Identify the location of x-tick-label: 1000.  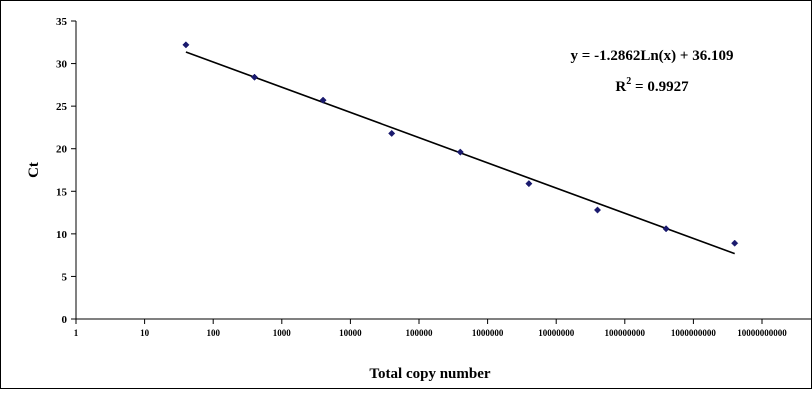
(282, 333).